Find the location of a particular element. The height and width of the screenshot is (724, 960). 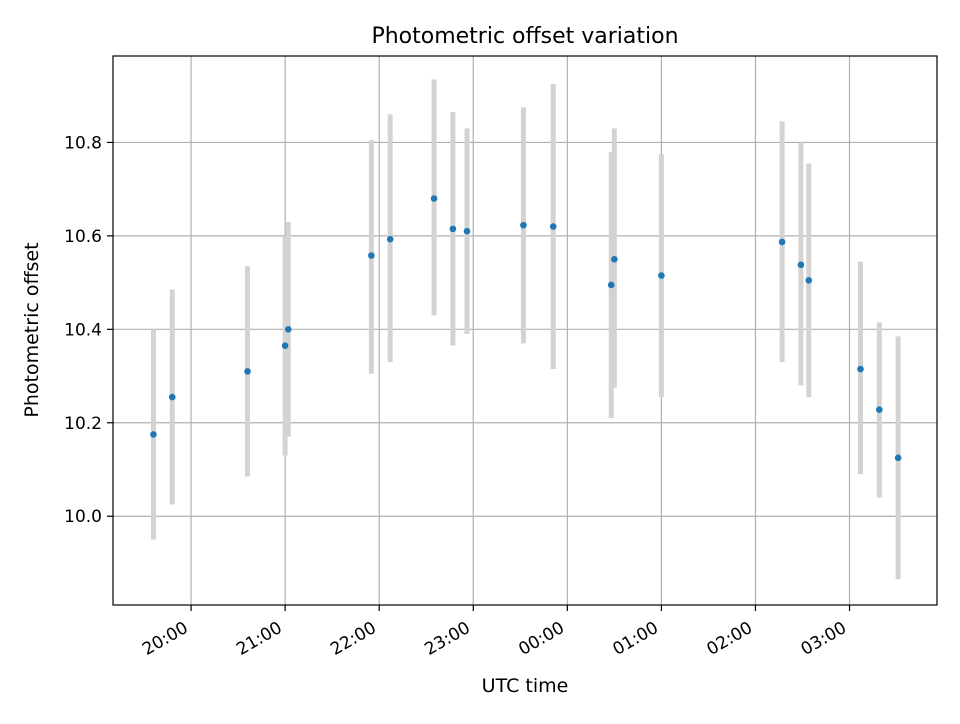

y-tick-label: 10.6 is located at coordinates (83, 237).